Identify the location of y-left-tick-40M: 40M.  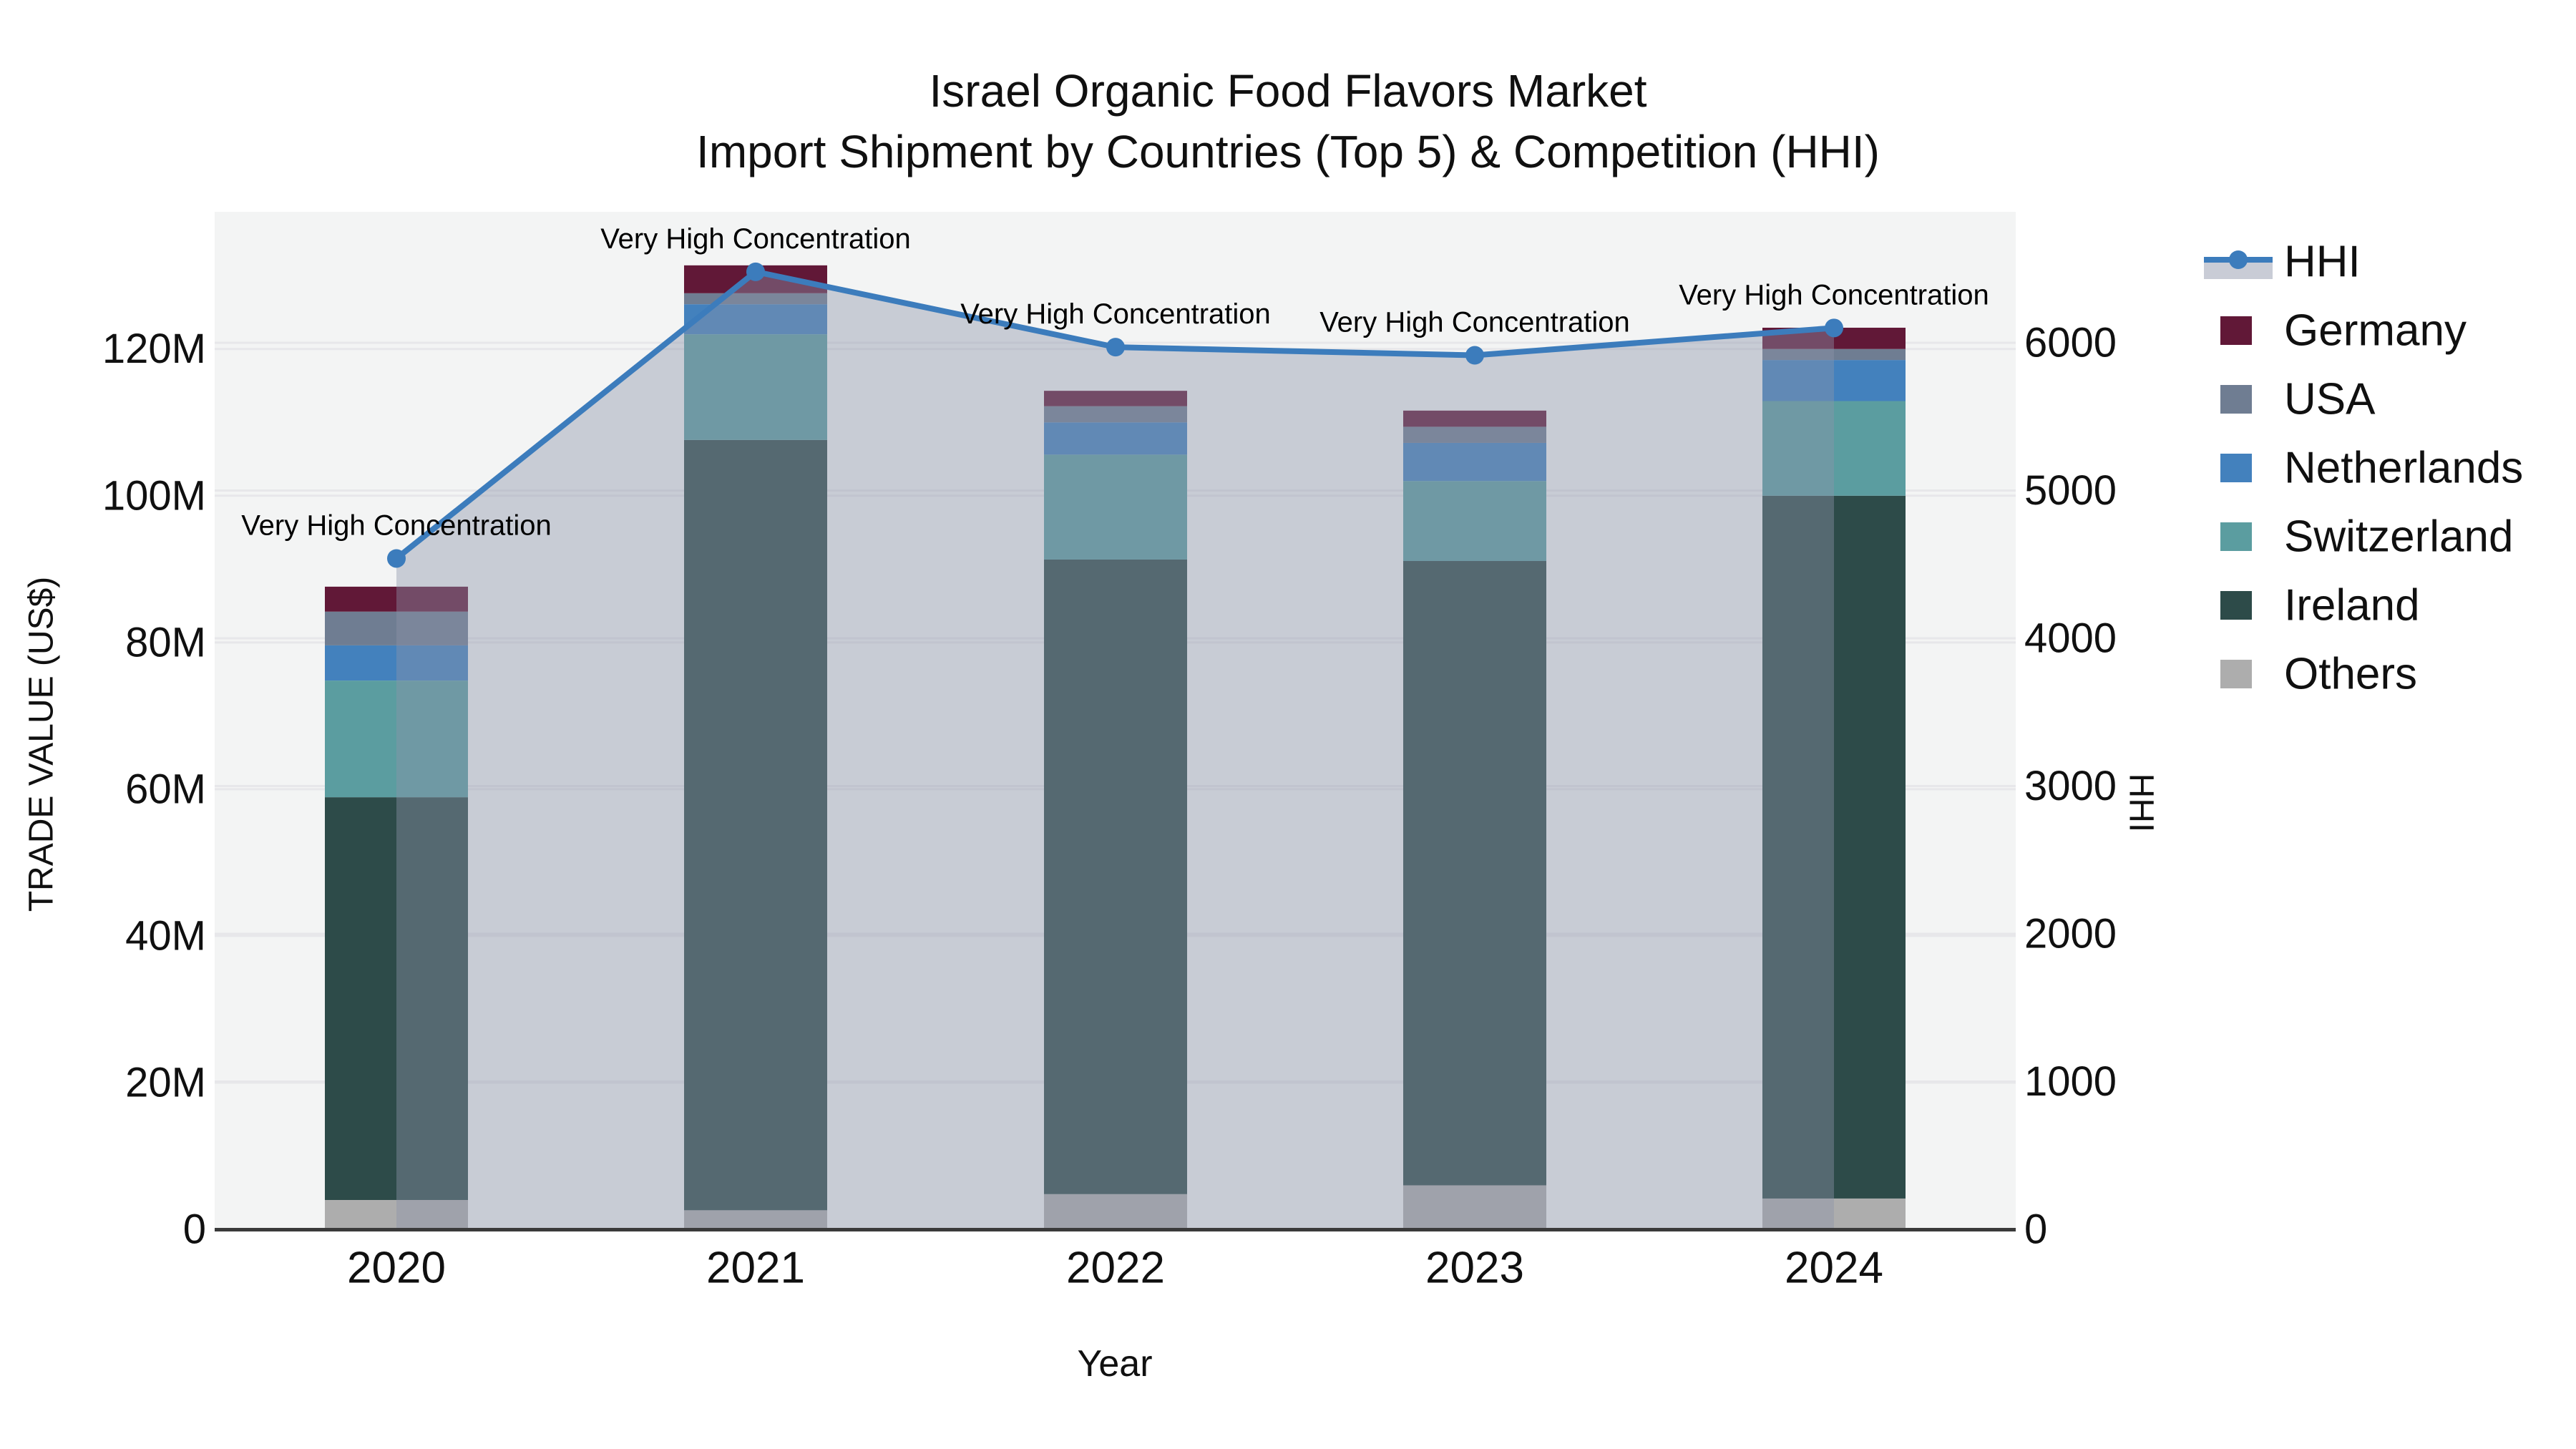
(165, 935).